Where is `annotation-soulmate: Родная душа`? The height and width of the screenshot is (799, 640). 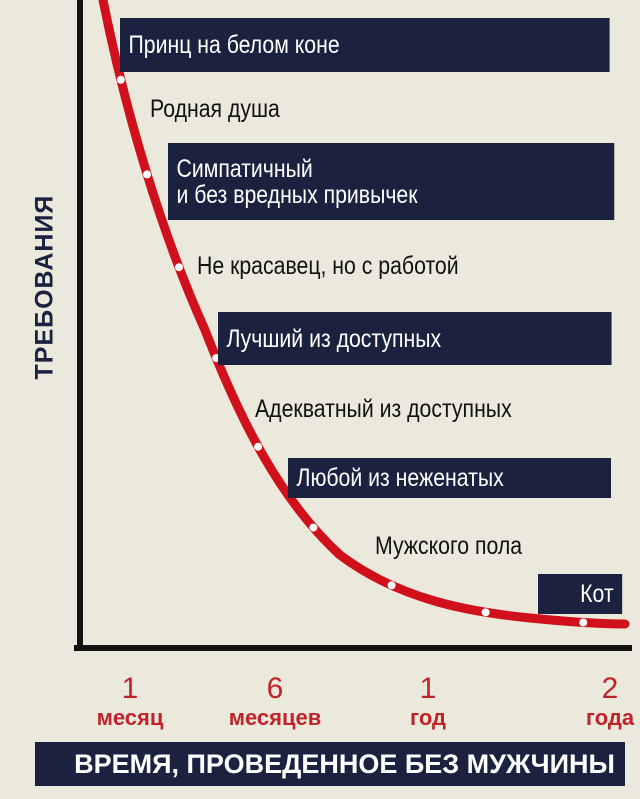 annotation-soulmate: Родная душа is located at coordinates (215, 109).